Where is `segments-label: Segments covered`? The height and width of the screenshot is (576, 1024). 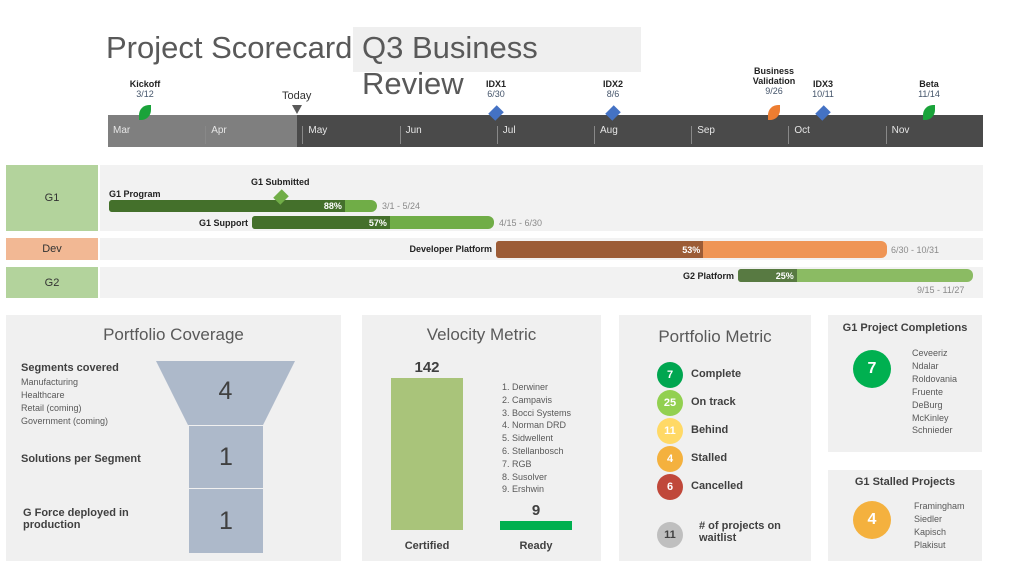
segments-label: Segments covered is located at coordinates (70, 368).